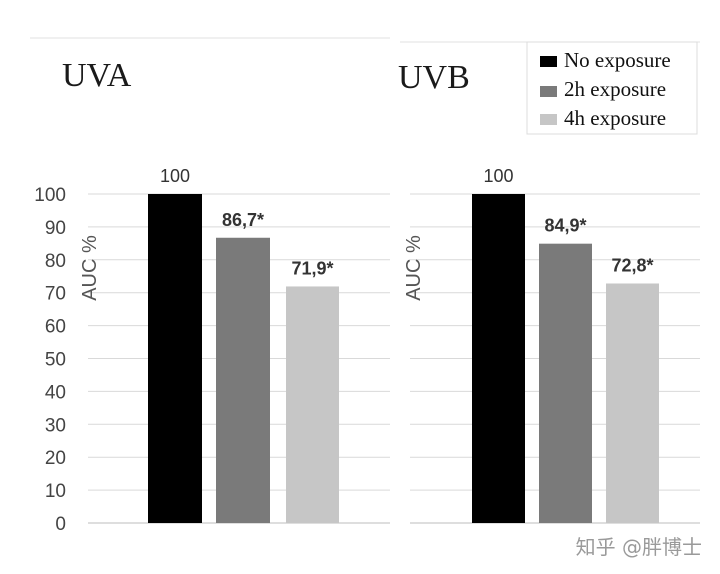 This screenshot has width=720, height=574. What do you see at coordinates (55, 458) in the screenshot?
I see `uva-y-tick-label: 20` at bounding box center [55, 458].